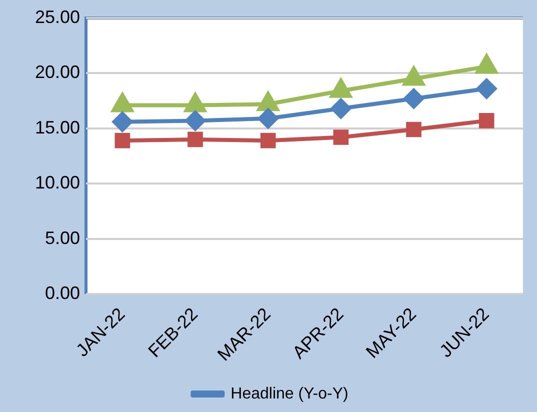 The image size is (537, 412). Describe the element at coordinates (62, 293) in the screenshot. I see `y-tick-label: 0.00` at that location.